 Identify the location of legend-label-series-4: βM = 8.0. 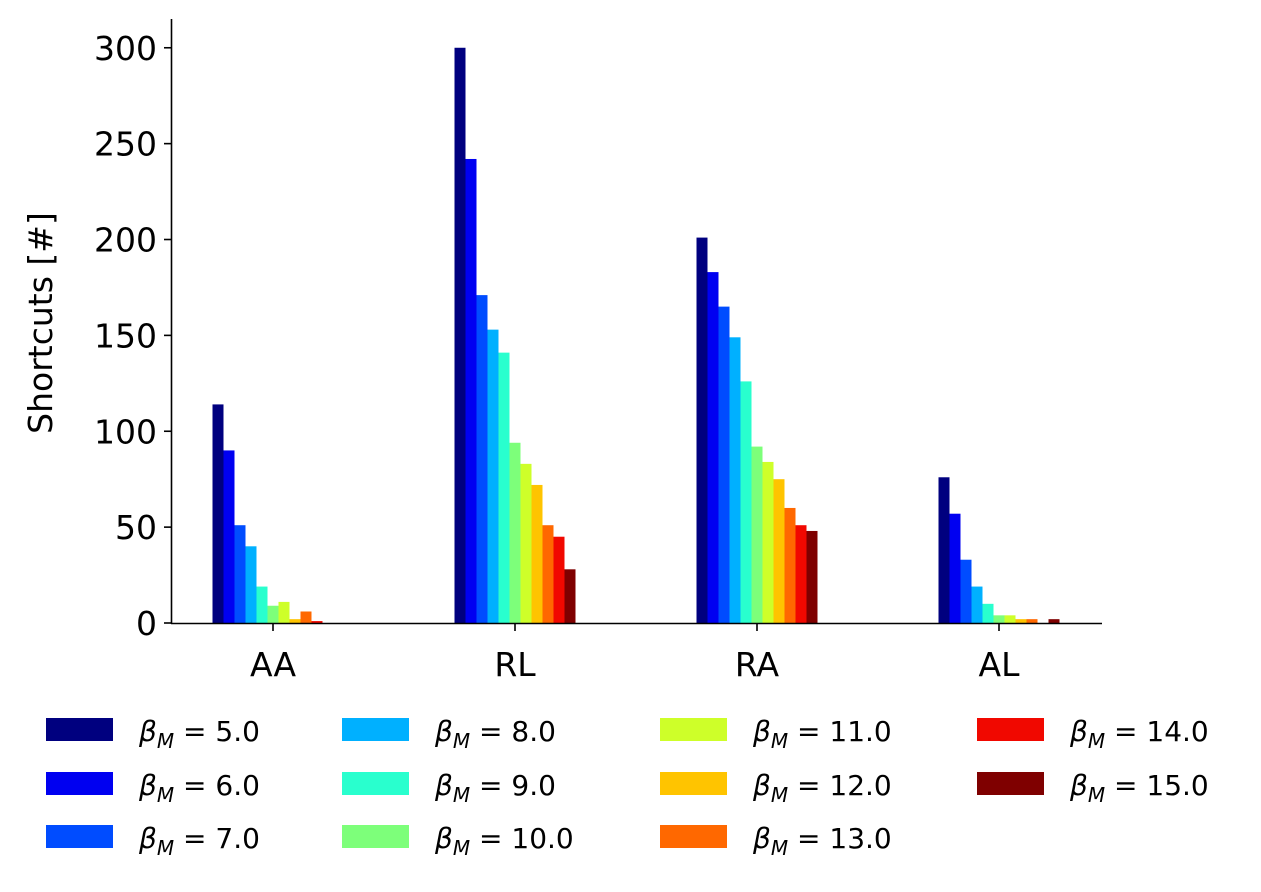
(495, 734).